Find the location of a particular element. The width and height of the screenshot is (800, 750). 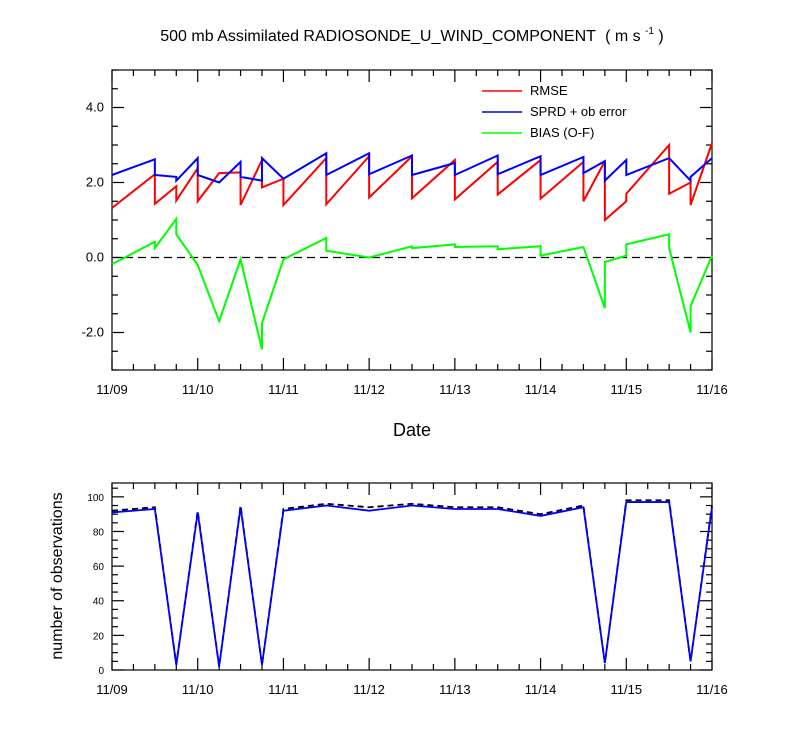

top-xtick-label: 11/09 is located at coordinates (112, 389).